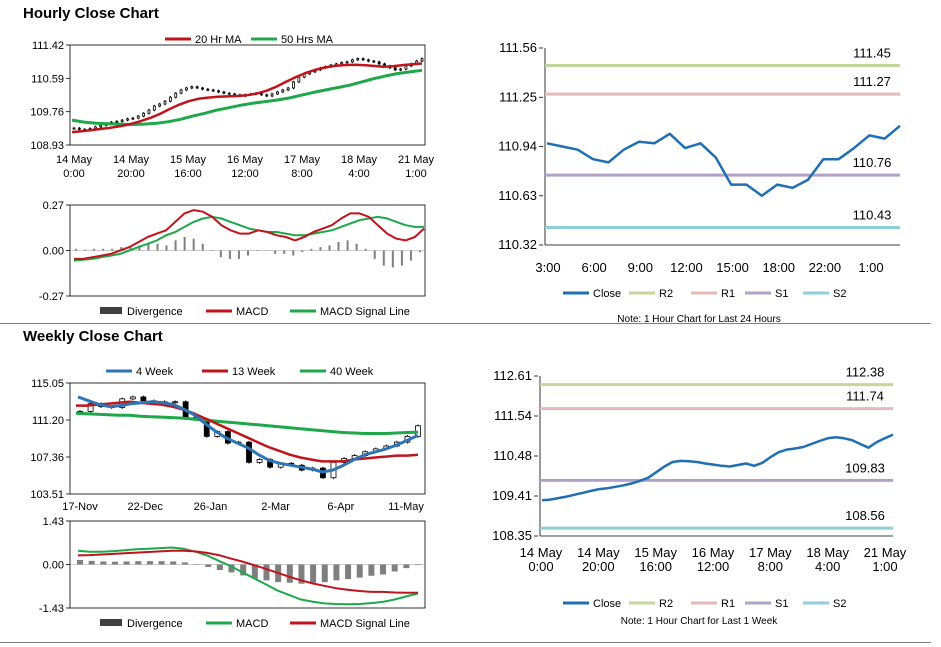 This screenshot has height=647, width=941. Describe the element at coordinates (517, 195) in the screenshot. I see `daily-levels-ytick: 110.63` at that location.